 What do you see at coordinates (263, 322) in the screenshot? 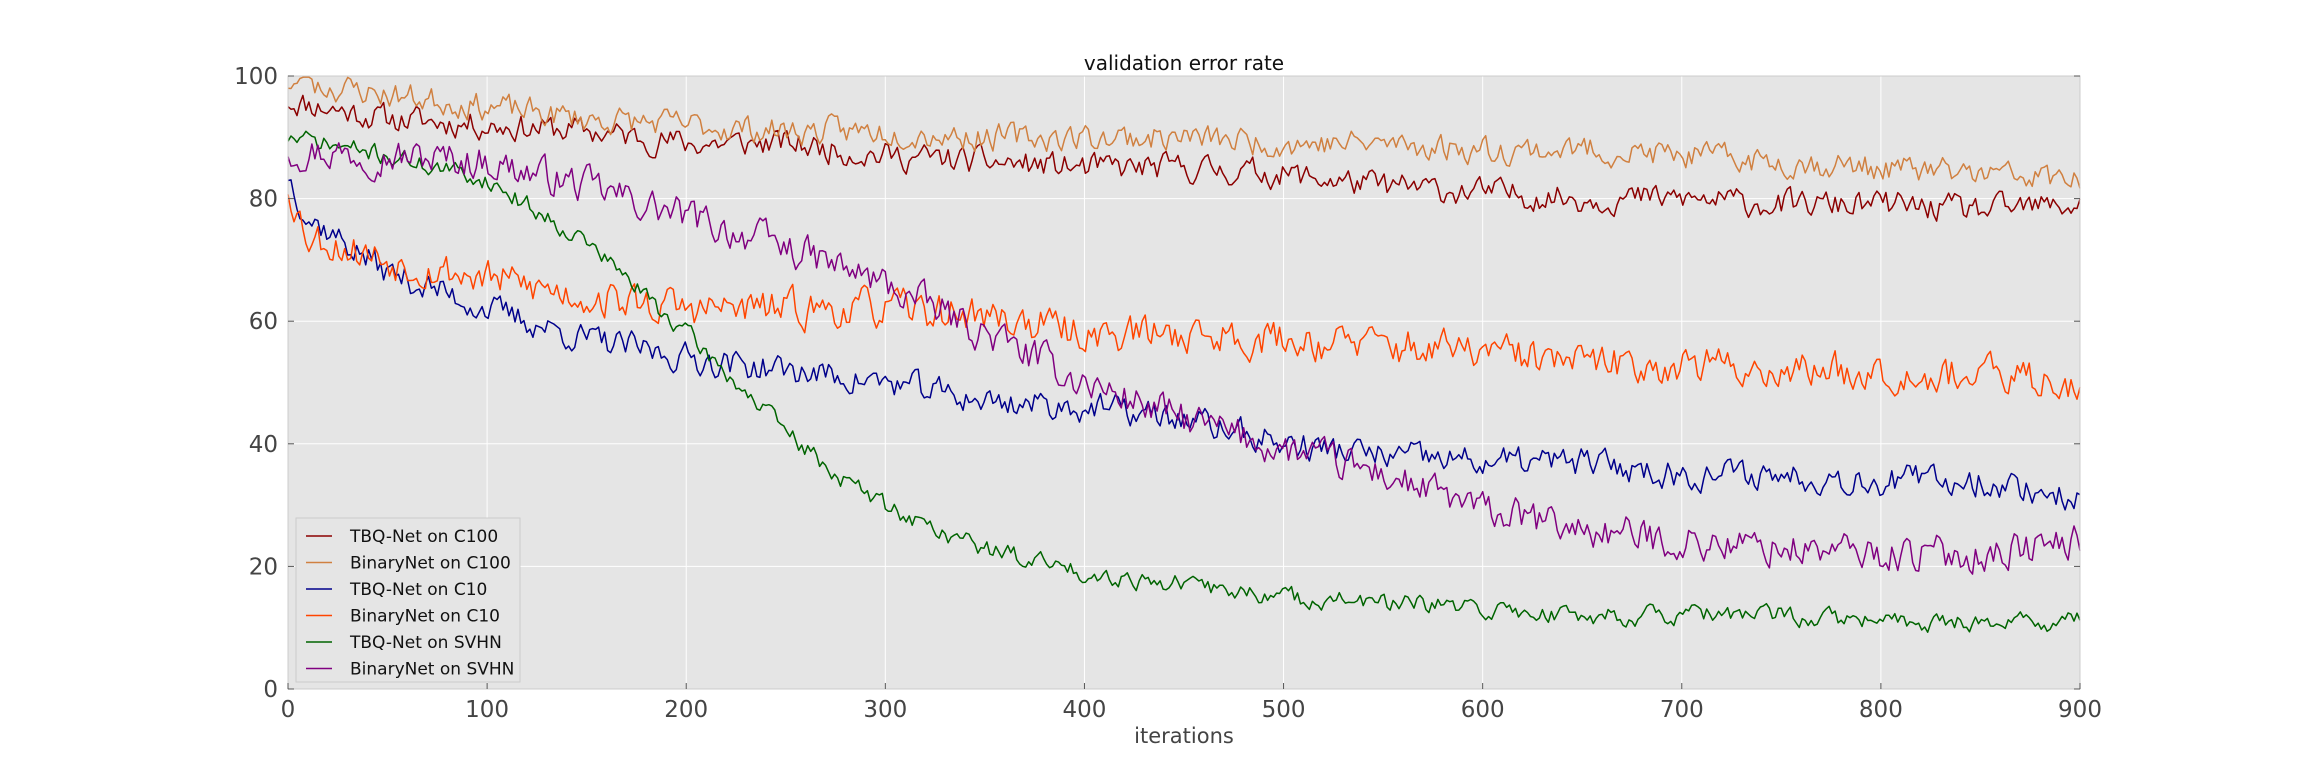
I see `y-tick-label: 60` at bounding box center [263, 322].